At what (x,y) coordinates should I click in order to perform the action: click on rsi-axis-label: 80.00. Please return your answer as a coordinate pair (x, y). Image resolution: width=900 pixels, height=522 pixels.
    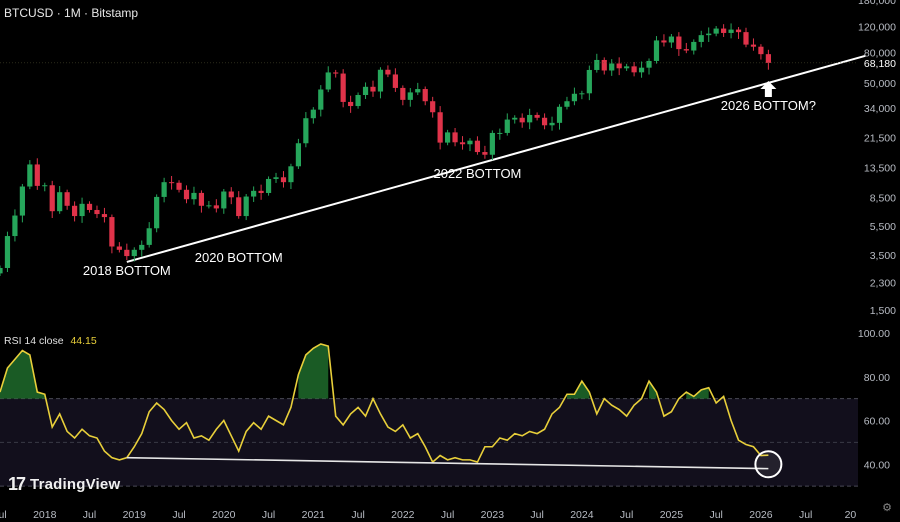
    Looking at the image, I should click on (877, 378).